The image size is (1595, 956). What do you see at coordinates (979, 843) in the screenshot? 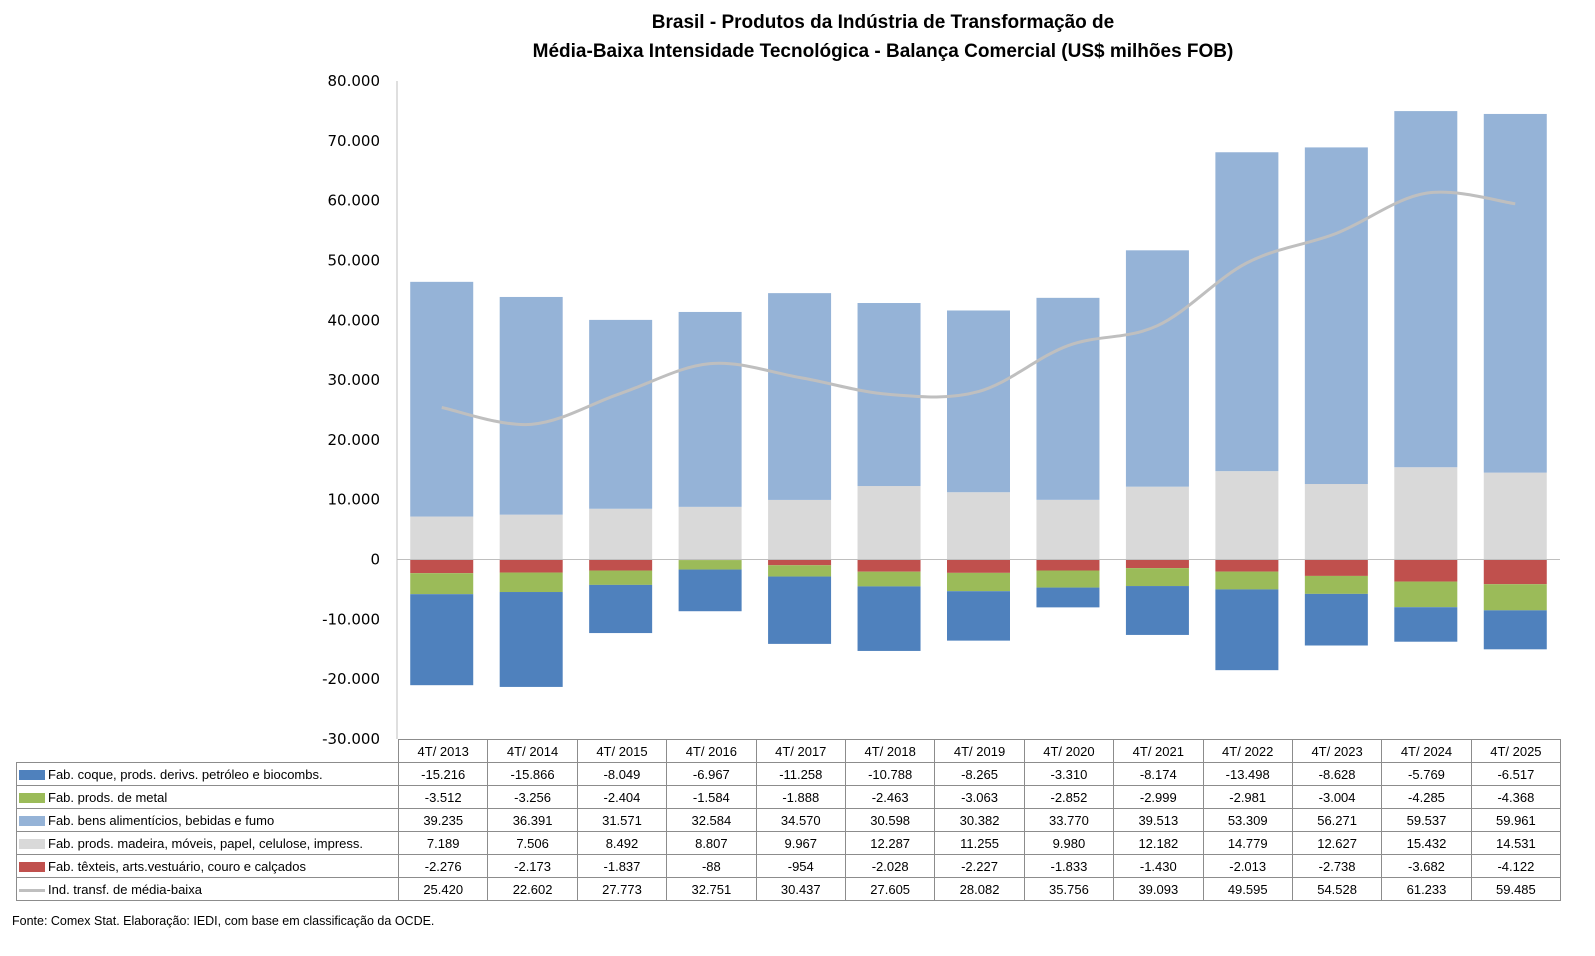
I see `data-cell: 11.255` at bounding box center [979, 843].